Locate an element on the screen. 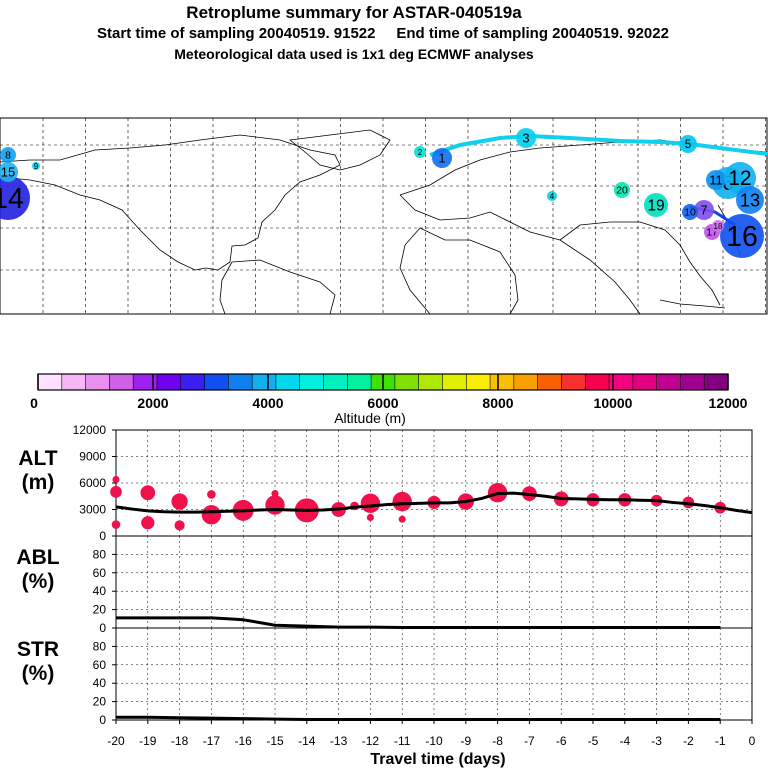 The height and width of the screenshot is (768, 768). y-tick-label: 3000 is located at coordinates (92, 510).